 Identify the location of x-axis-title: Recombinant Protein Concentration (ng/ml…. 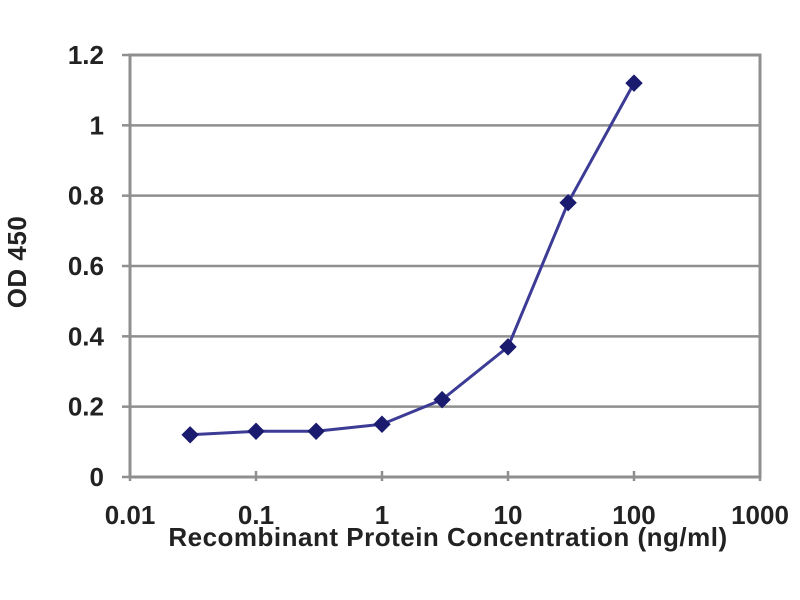
(447, 537).